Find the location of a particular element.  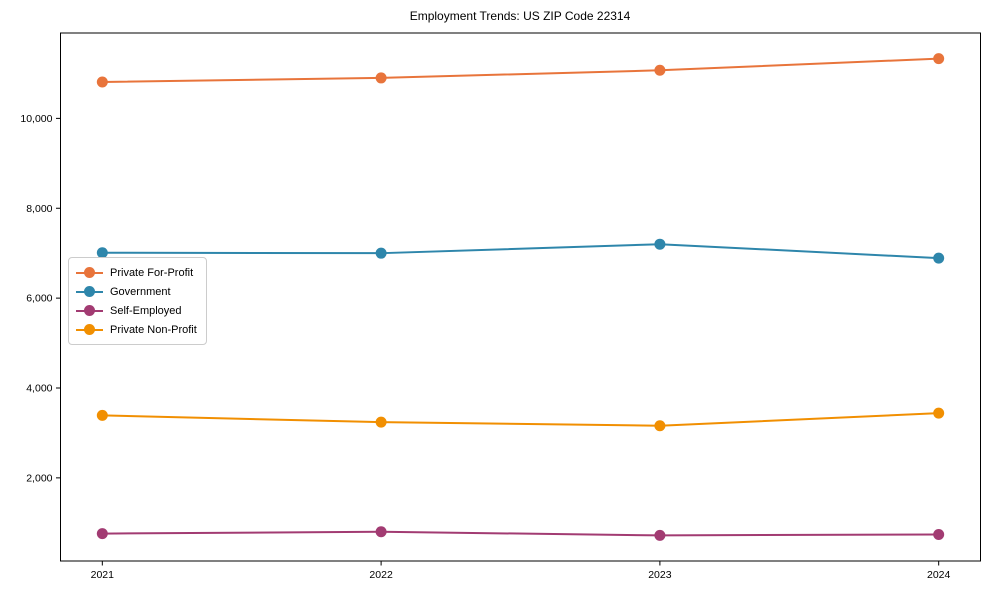

y-tick-label: 6,000 is located at coordinates (39, 299).